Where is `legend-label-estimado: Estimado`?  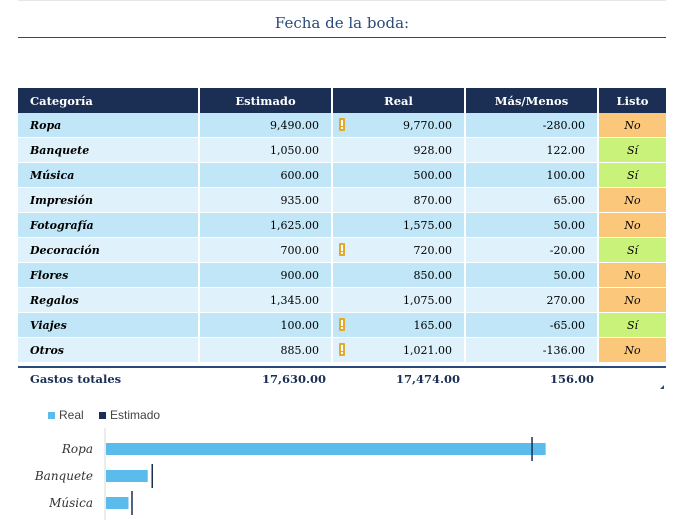
legend-label-estimado: Estimado is located at coordinates (135, 415).